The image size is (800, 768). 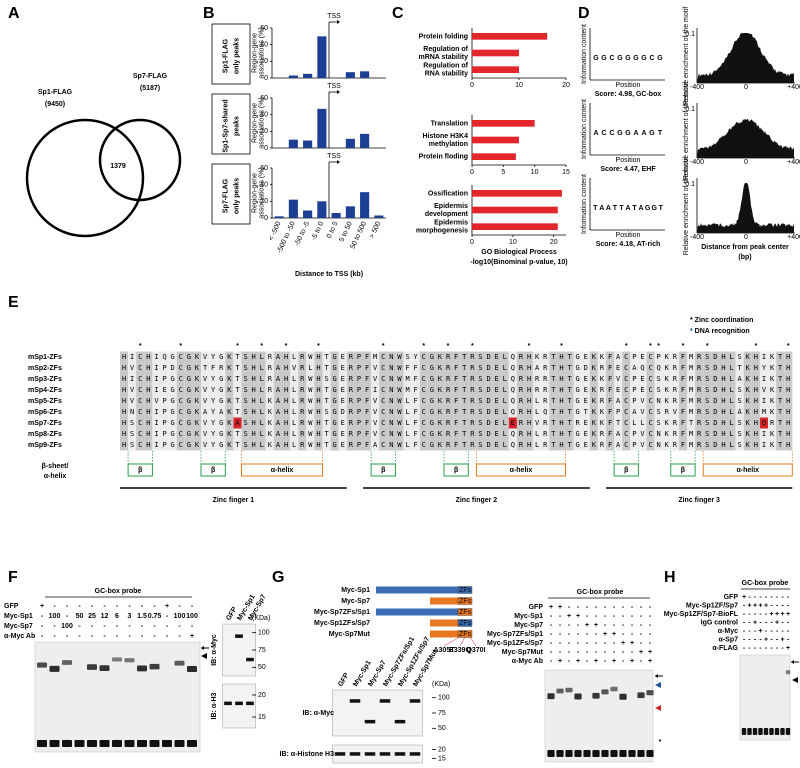 What do you see at coordinates (691, 357) in the screenshot?
I see `residue: M` at bounding box center [691, 357].